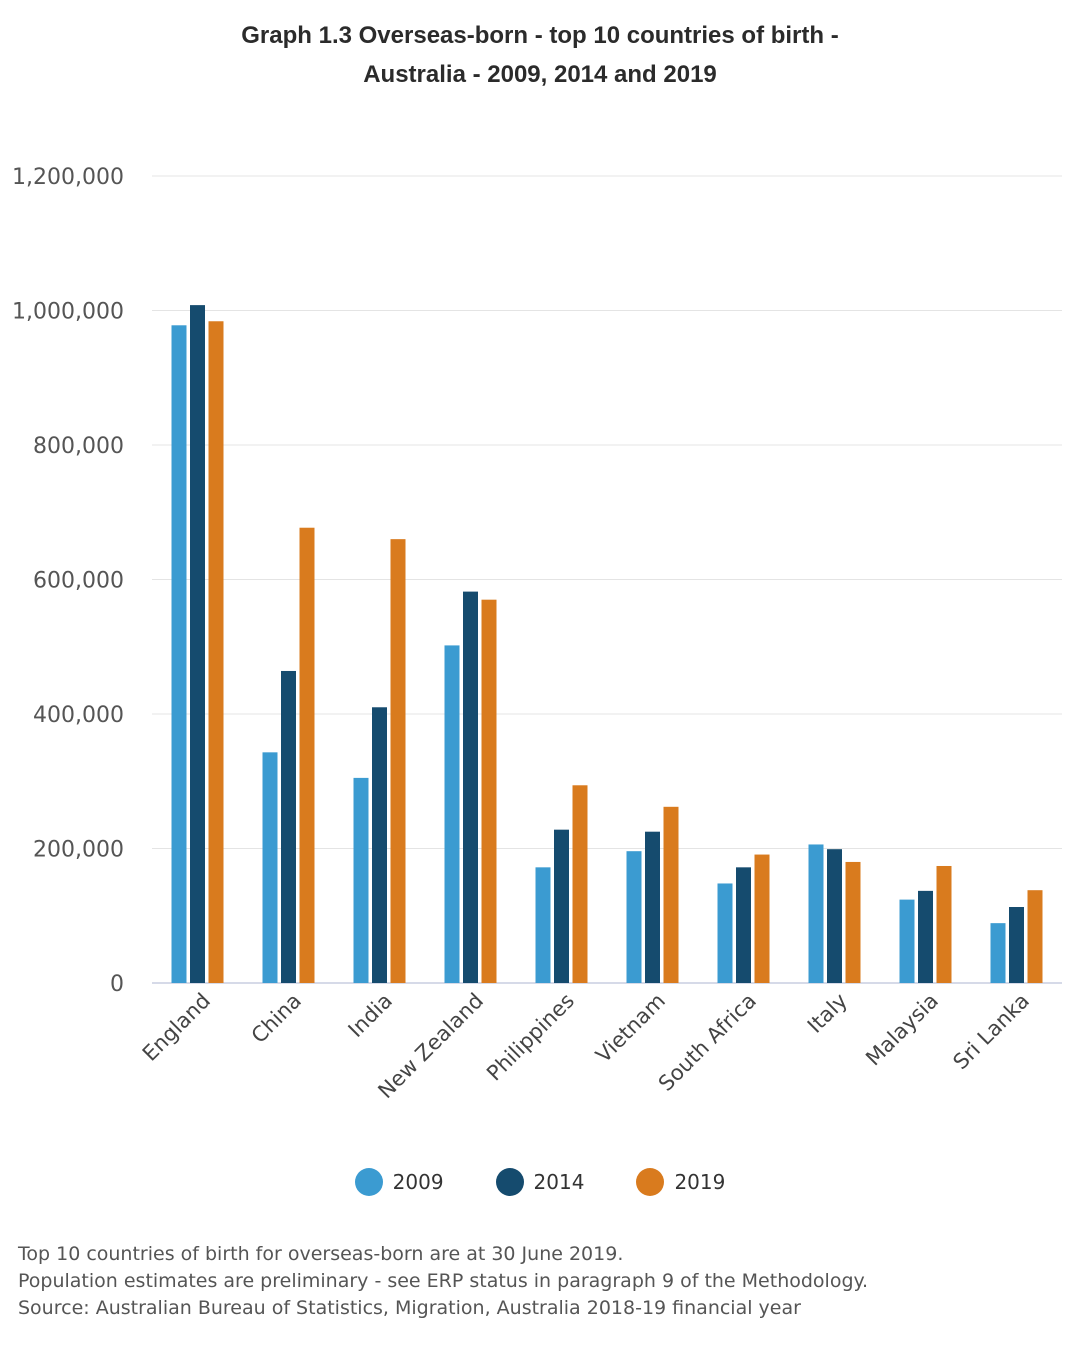 Image resolution: width=1080 pixels, height=1350 pixels. What do you see at coordinates (78, 850) in the screenshot?
I see `y-tick-label: 200,000` at bounding box center [78, 850].